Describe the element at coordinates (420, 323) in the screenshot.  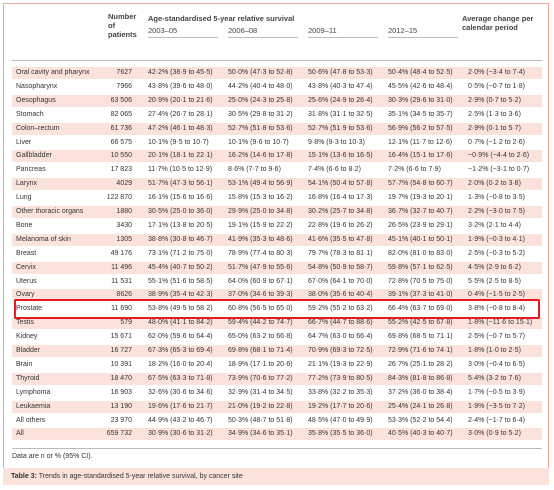
I see `survival-cell: 55·2% (42·5 to 67·8)` at that location.